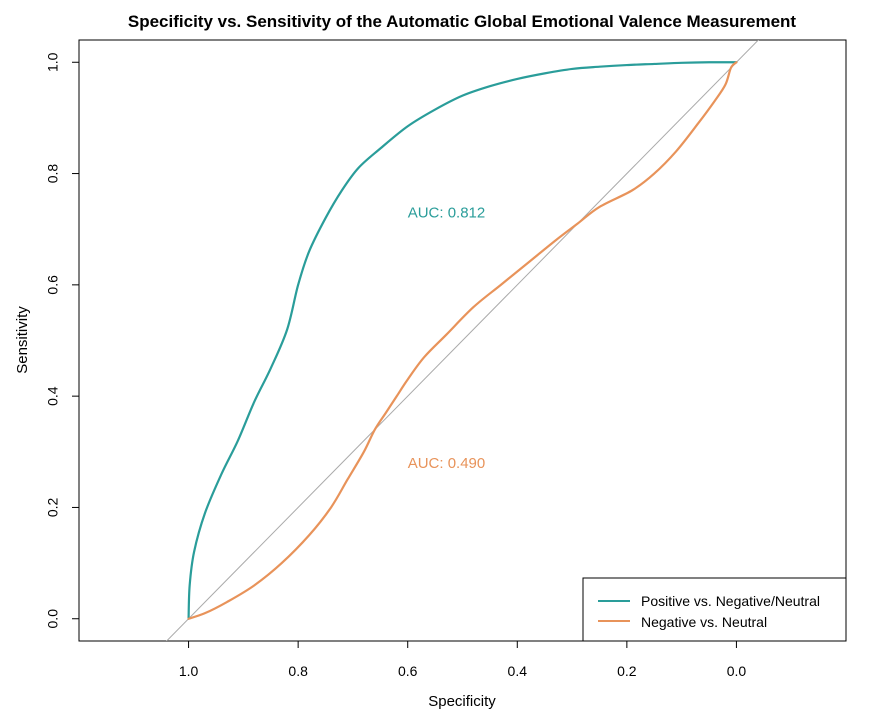  Describe the element at coordinates (730, 601) in the screenshot. I see `legend-label-positive: Positive vs. Negative/Neutral` at that location.